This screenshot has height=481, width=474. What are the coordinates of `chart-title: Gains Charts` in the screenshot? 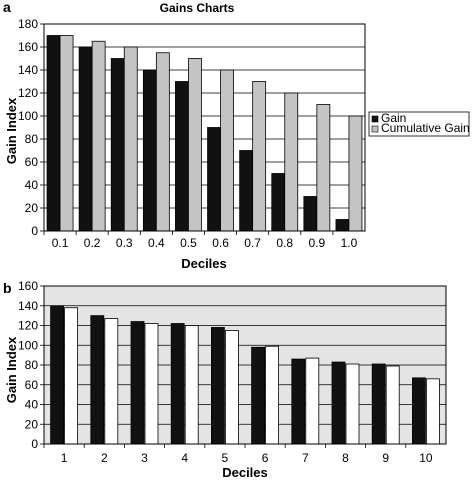 It's located at (197, 8).